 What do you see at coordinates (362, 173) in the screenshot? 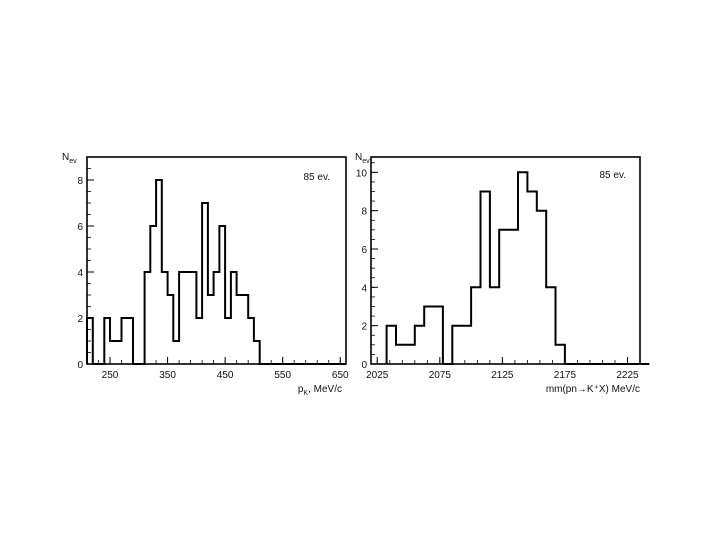
I see `y-tick-label-10: 10` at bounding box center [362, 173].